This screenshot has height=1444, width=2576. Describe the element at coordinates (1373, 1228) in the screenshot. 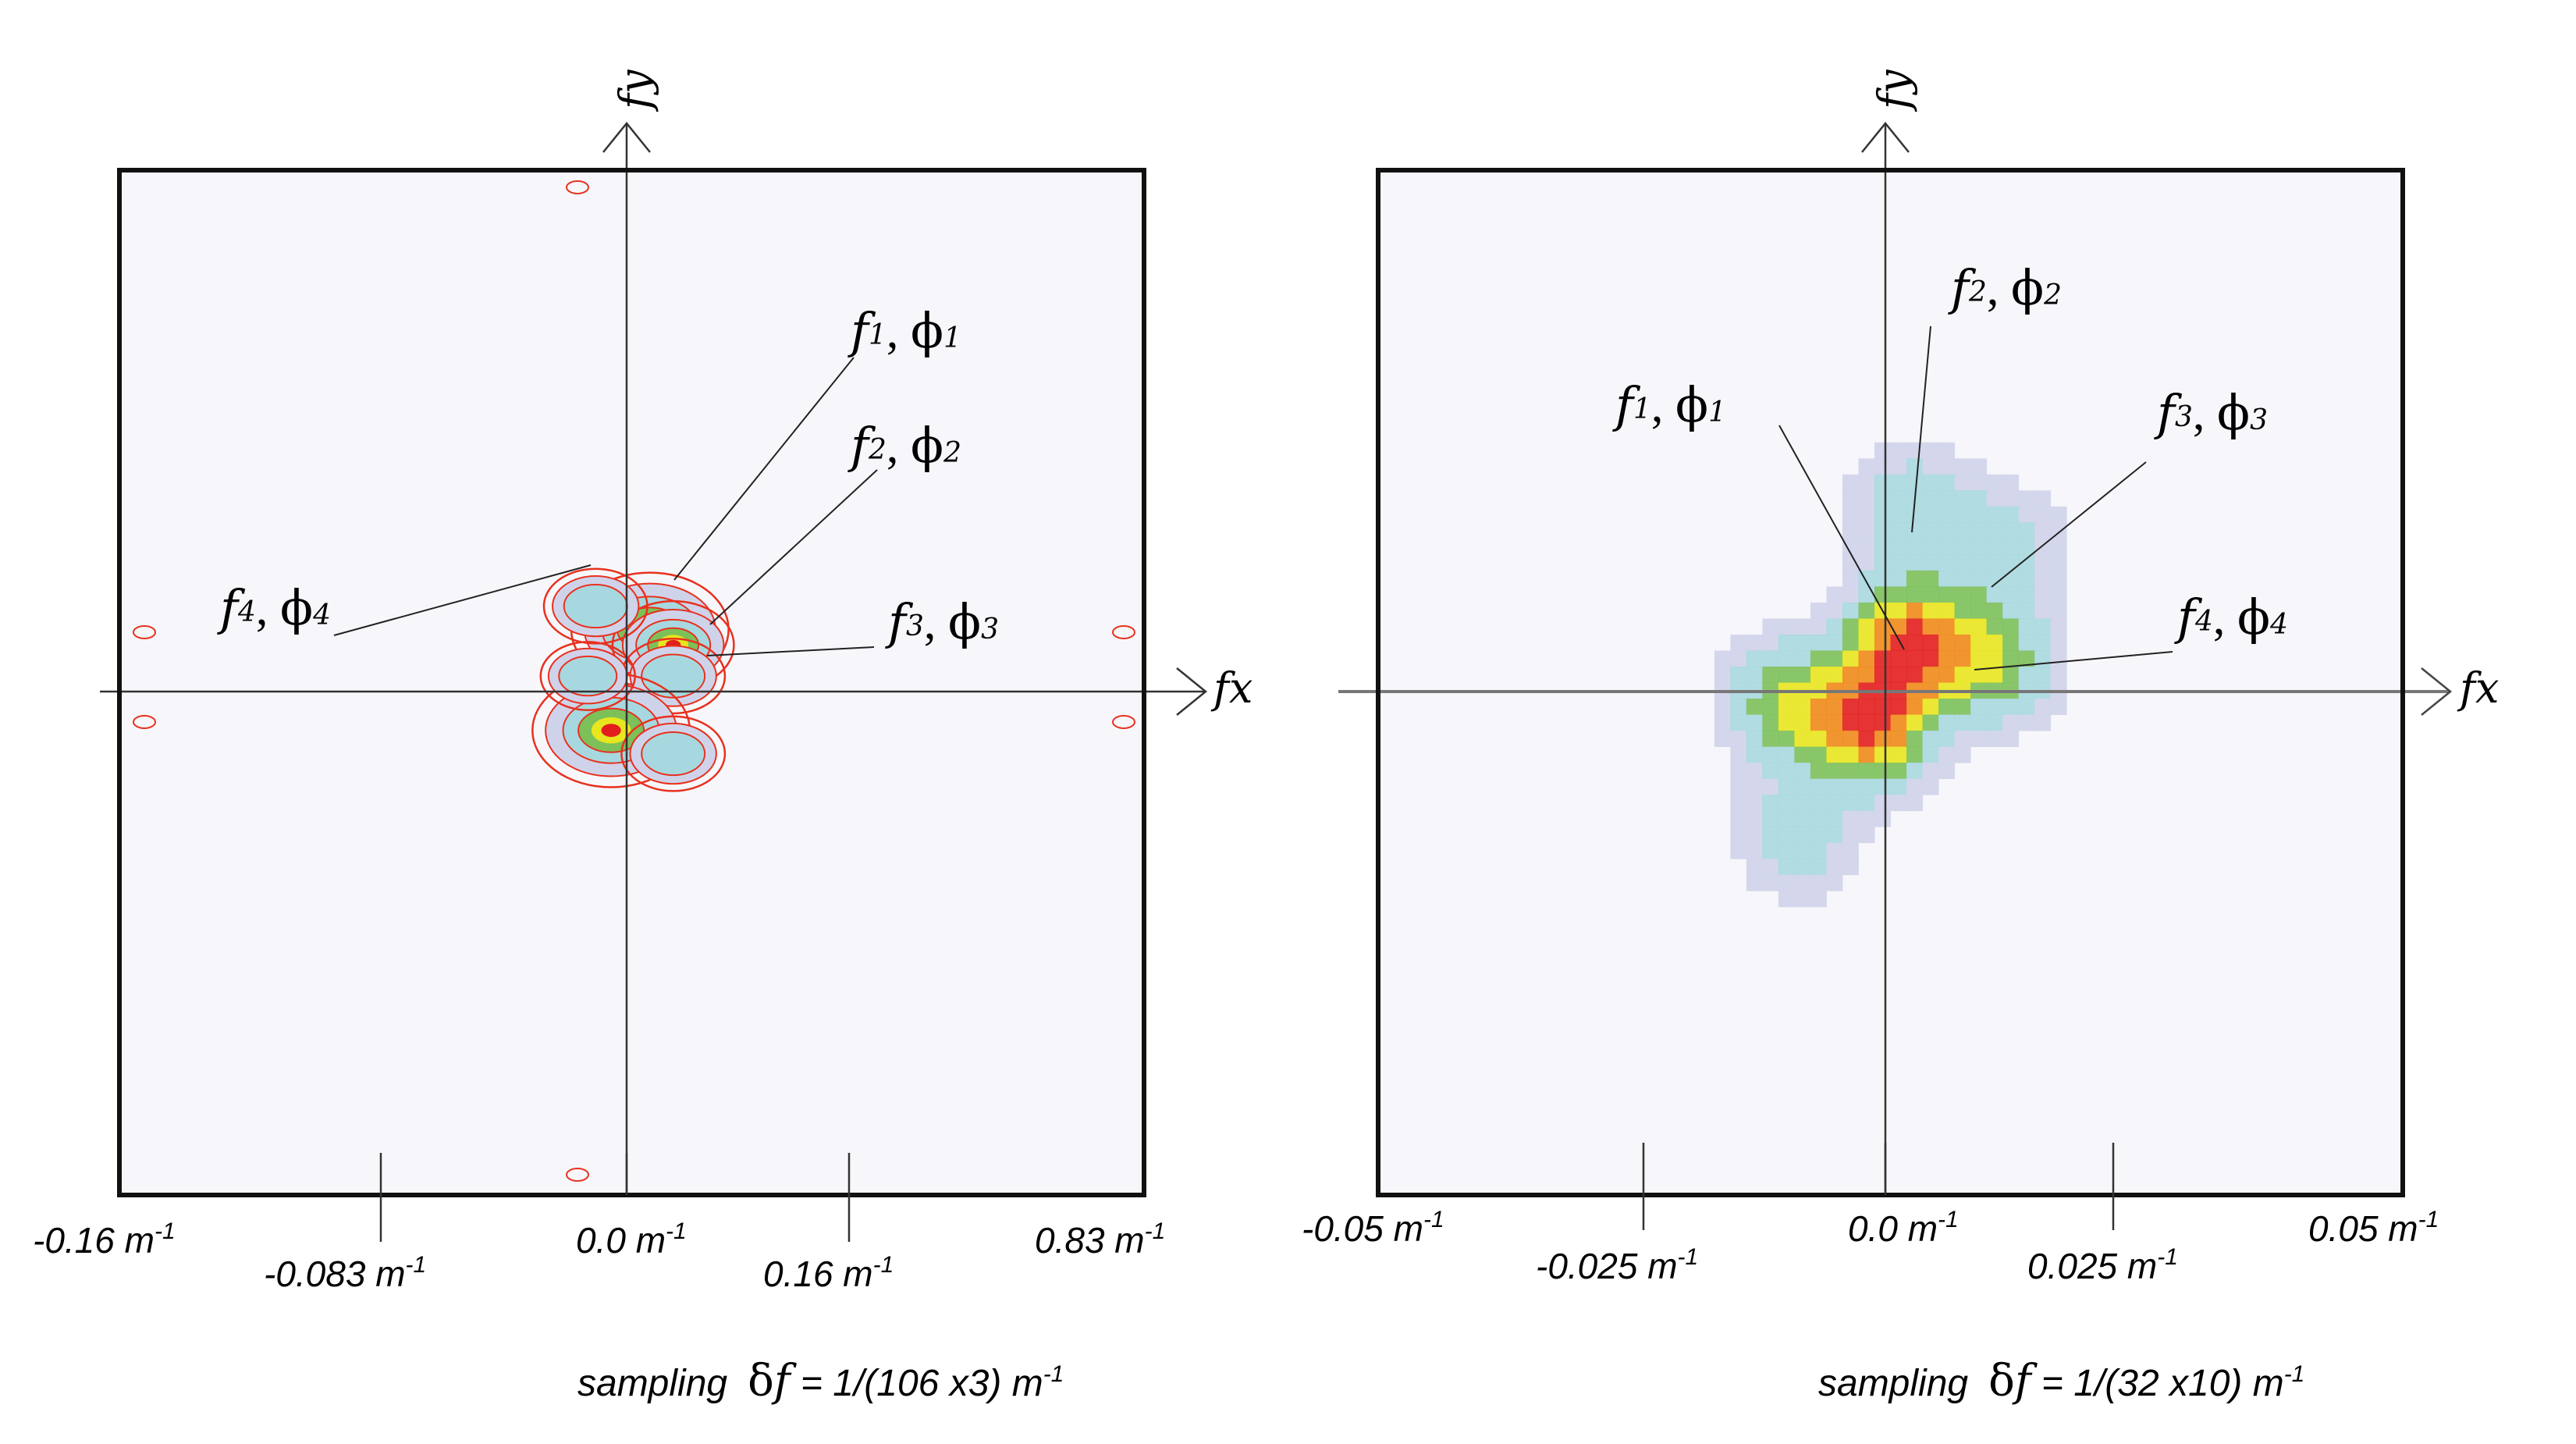

I see `right-tick-label: -0.05 m-1` at that location.